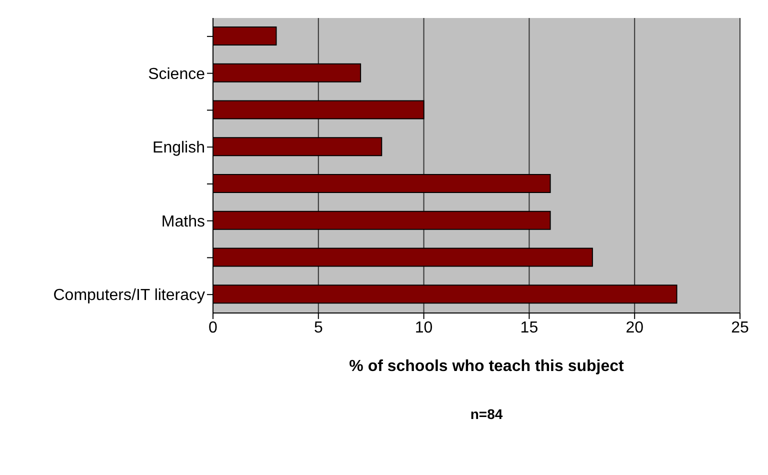 This screenshot has width=768, height=475. What do you see at coordinates (213, 327) in the screenshot?
I see `x-tick-label: 0` at bounding box center [213, 327].